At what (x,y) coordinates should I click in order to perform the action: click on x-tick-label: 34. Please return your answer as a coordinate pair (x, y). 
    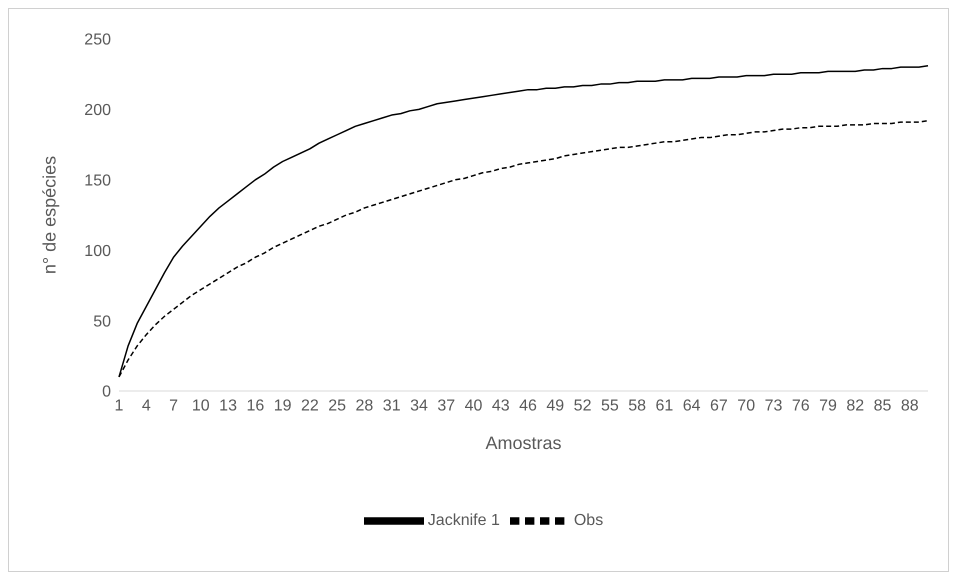
    Looking at the image, I should click on (419, 405).